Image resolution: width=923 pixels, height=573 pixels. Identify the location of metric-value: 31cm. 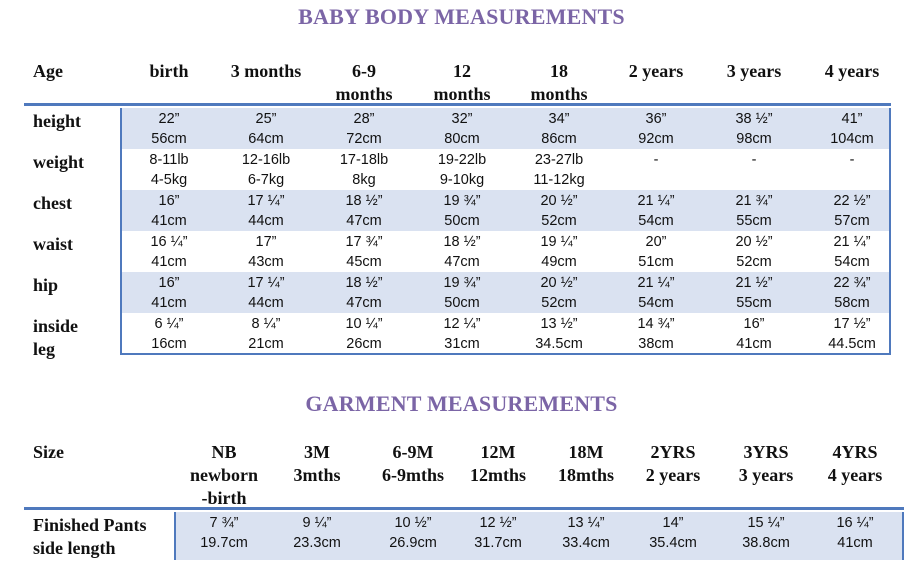
(462, 344).